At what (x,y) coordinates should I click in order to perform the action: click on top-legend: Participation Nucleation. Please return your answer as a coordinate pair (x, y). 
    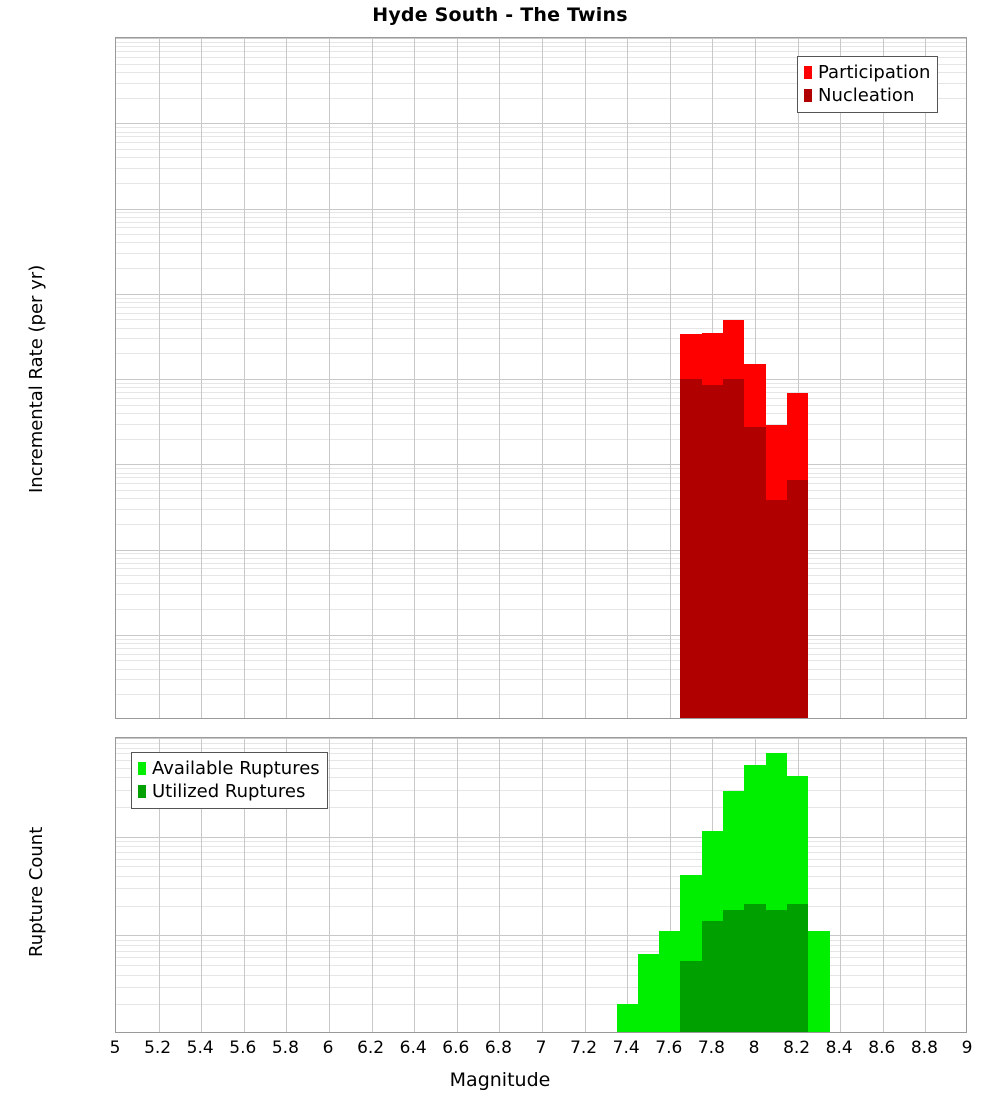
    Looking at the image, I should click on (868, 84).